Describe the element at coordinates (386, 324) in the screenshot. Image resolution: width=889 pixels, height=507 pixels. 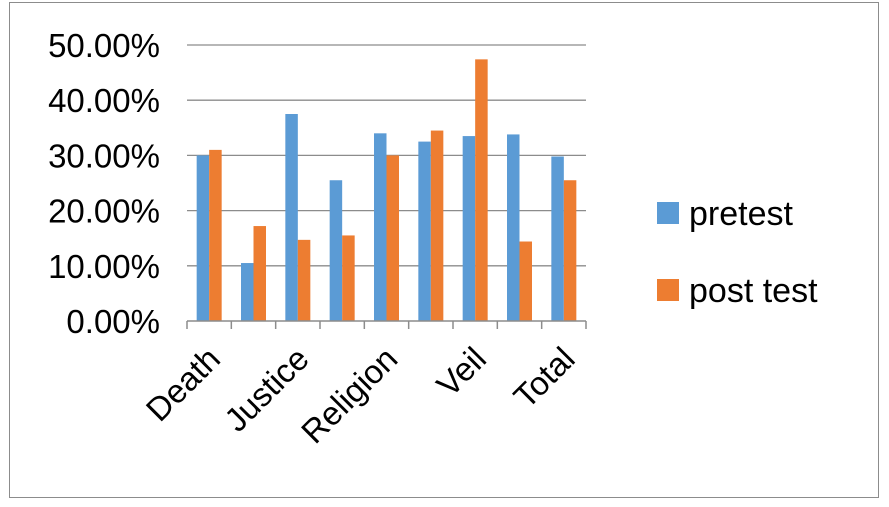
I see `x-axis` at that location.